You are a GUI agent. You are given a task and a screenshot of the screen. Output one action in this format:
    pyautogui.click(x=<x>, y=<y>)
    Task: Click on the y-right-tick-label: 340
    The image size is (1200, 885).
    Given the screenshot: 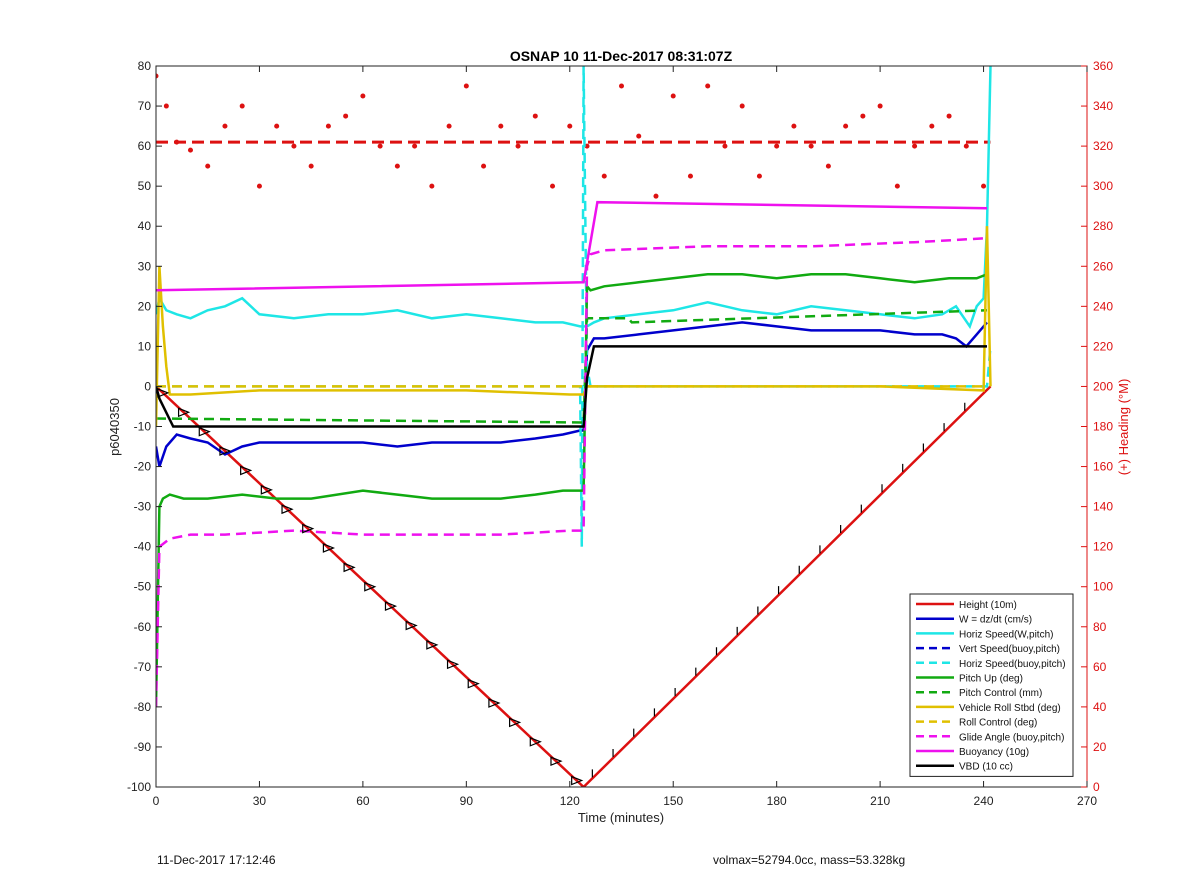 What is the action you would take?
    pyautogui.click(x=1103, y=106)
    